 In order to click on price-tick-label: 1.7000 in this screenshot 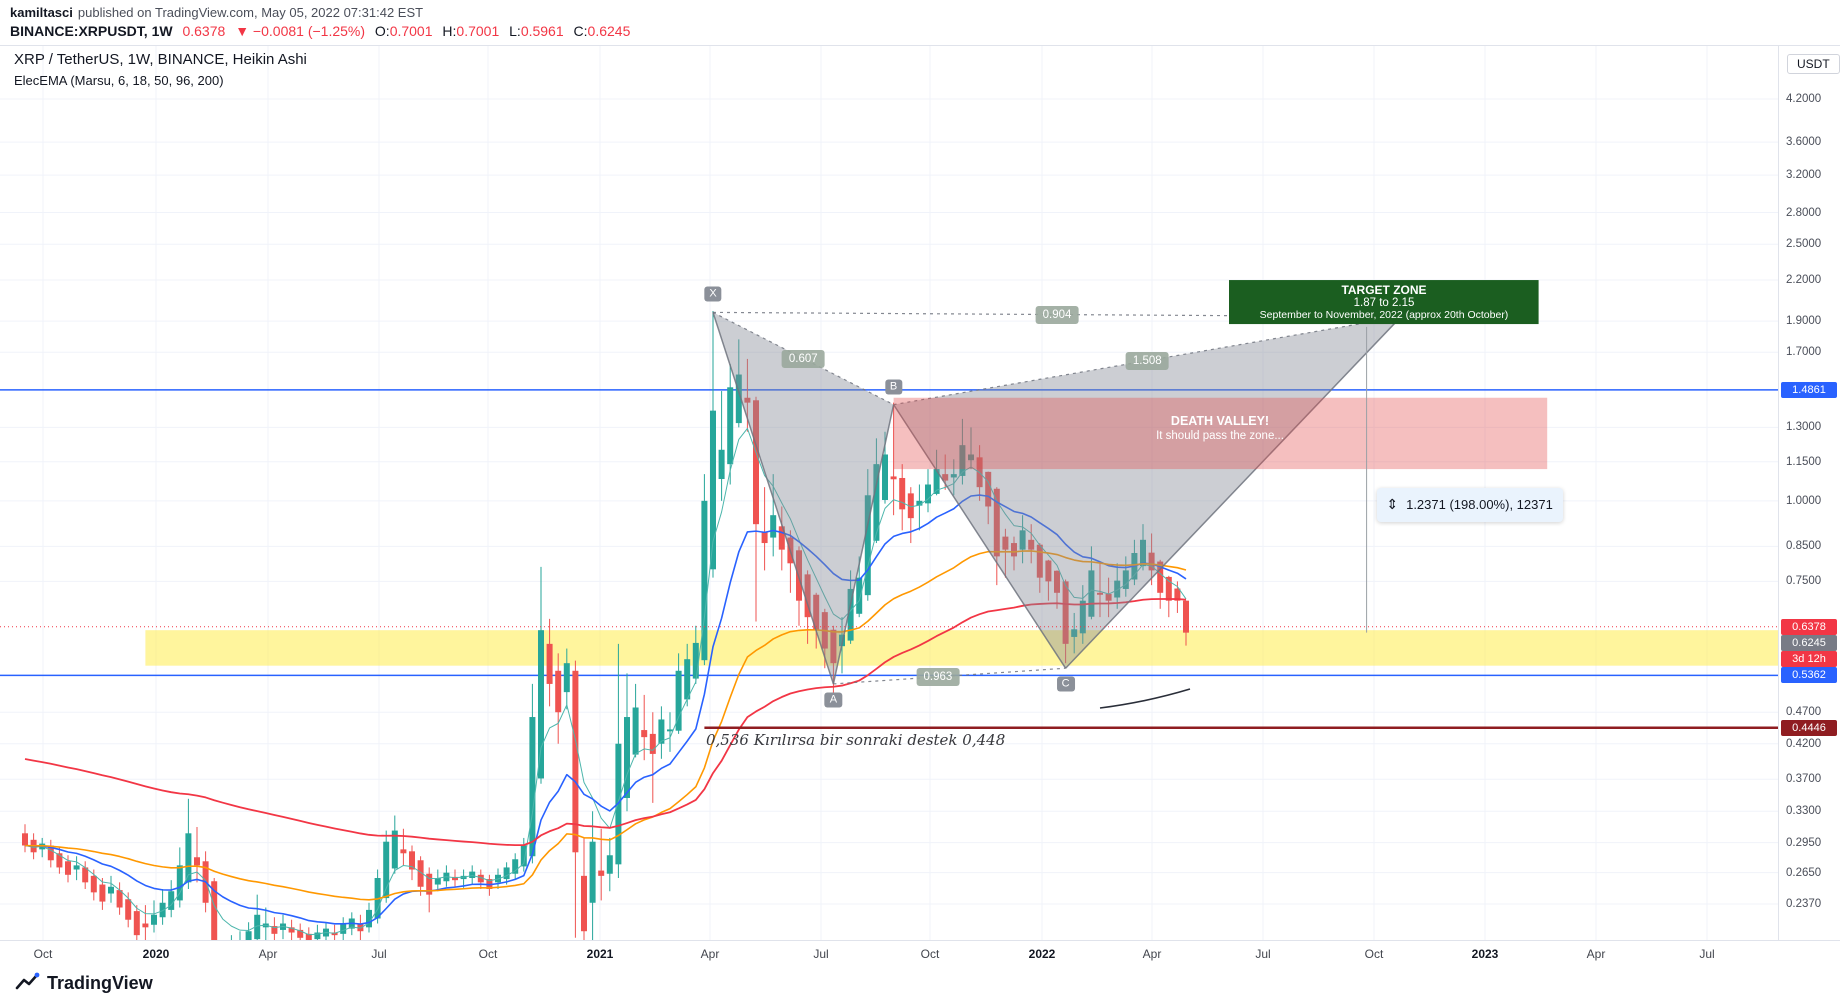, I will do `click(1804, 352)`.